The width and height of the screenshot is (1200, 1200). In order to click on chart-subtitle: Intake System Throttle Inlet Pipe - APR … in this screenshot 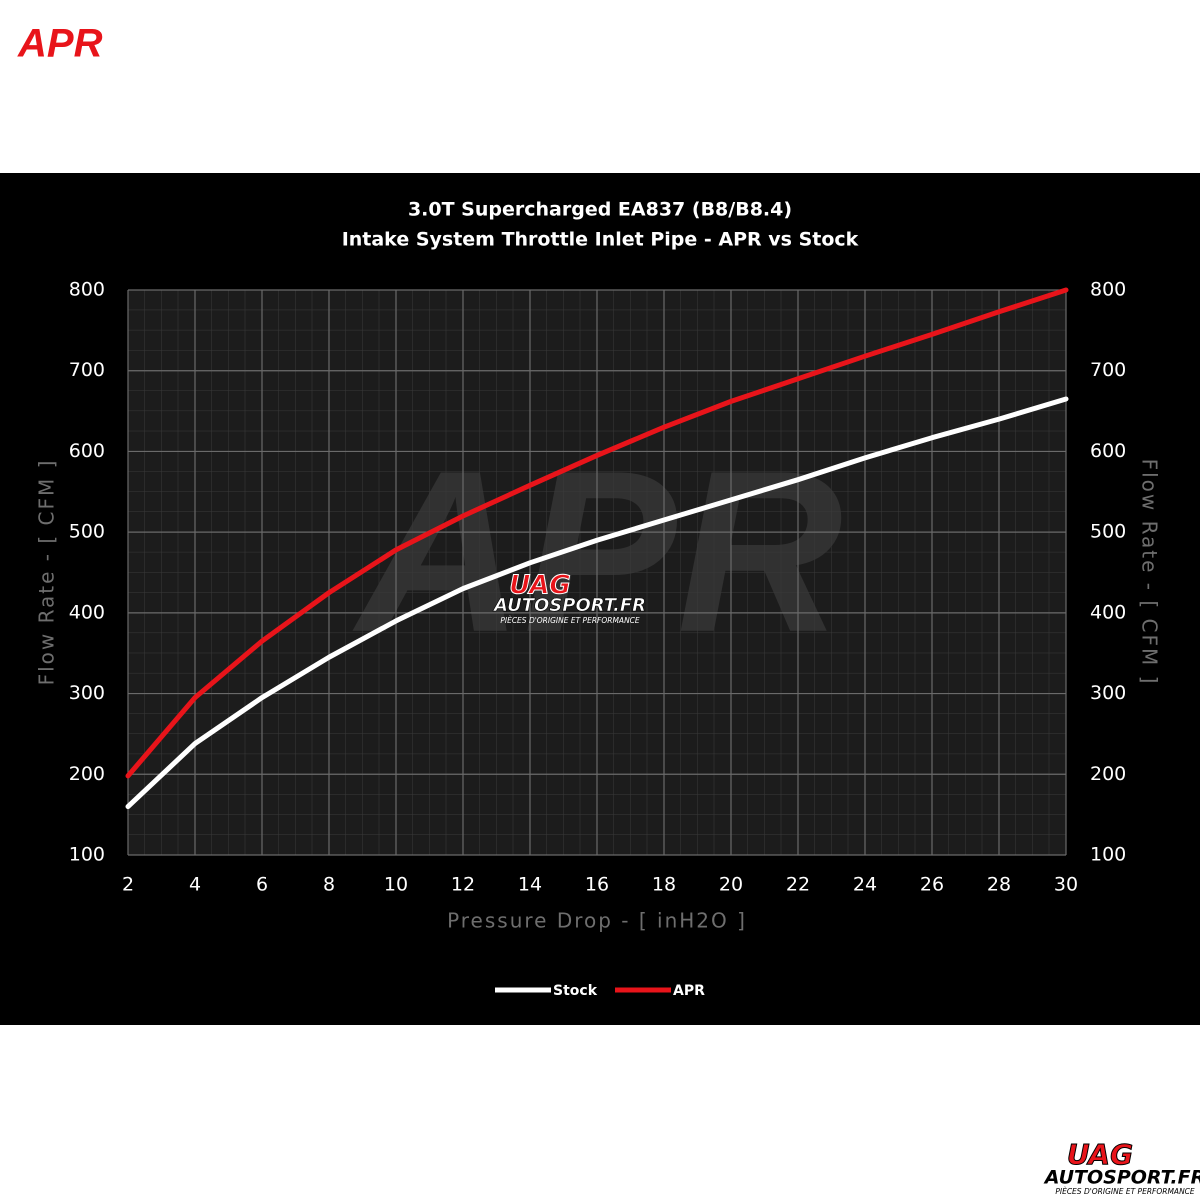, I will do `click(600, 240)`.